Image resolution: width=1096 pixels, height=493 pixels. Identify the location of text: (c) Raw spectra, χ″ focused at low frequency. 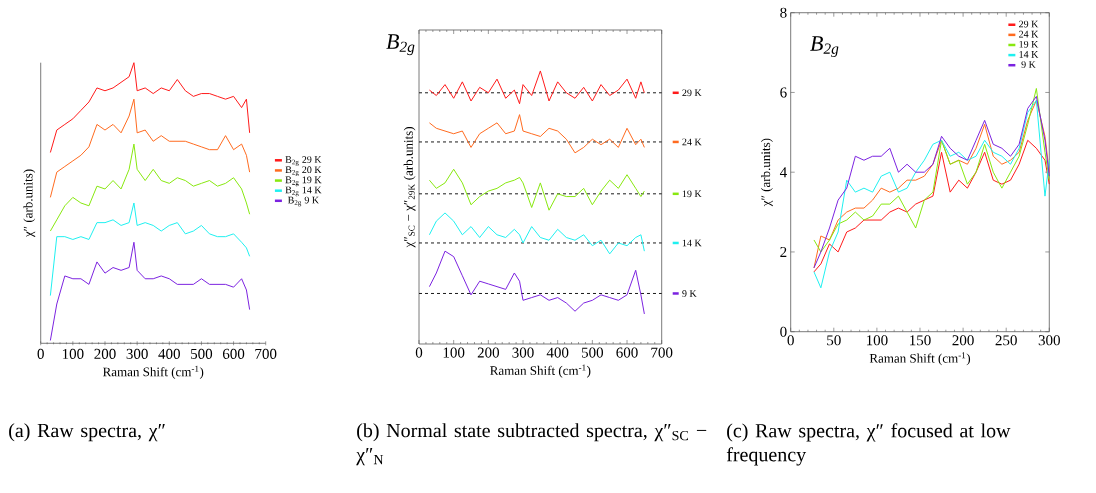
(868, 444).